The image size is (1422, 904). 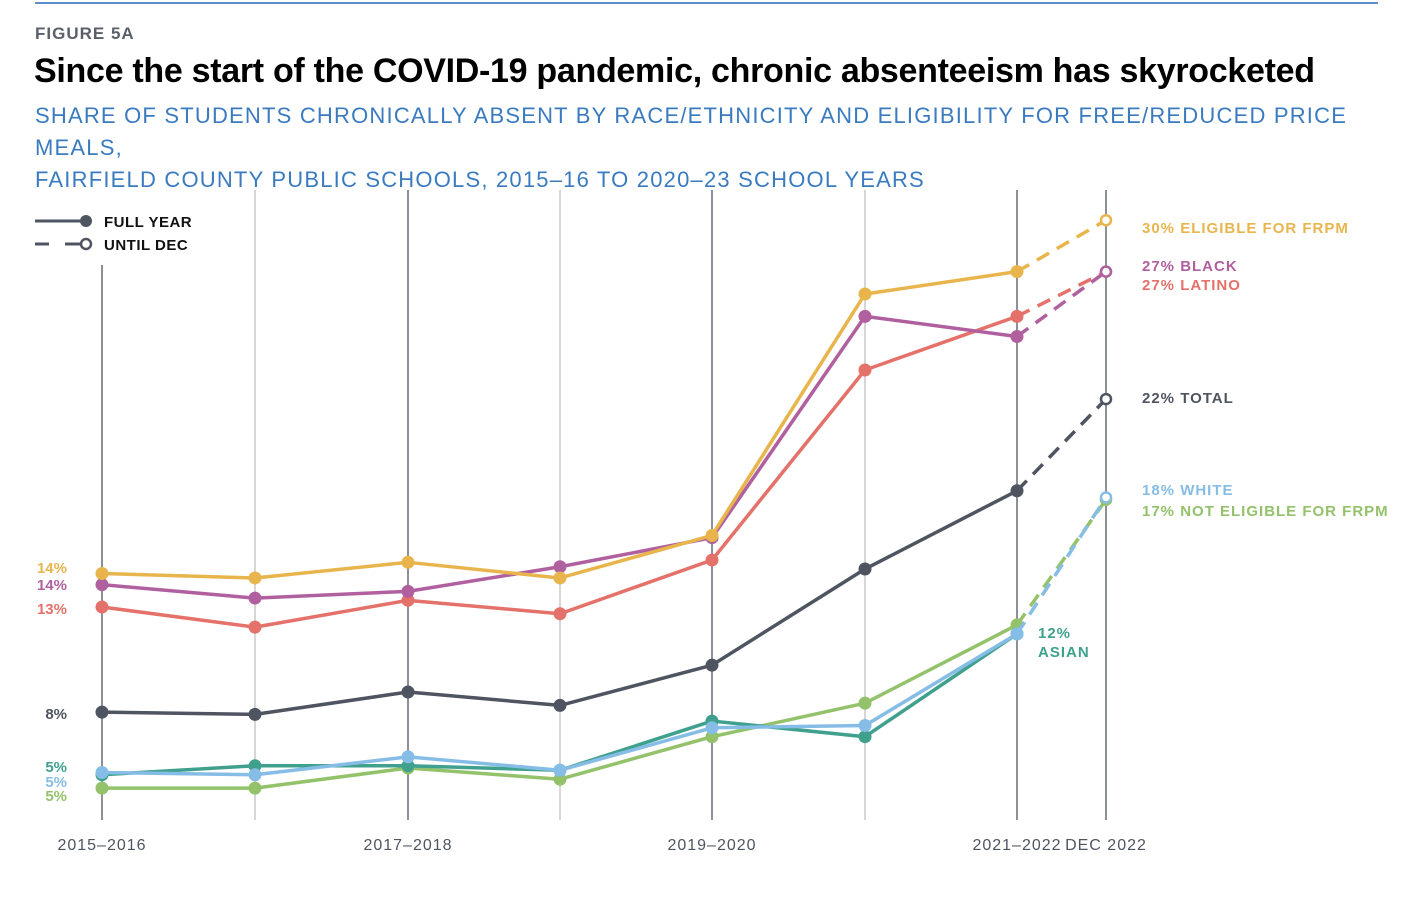 What do you see at coordinates (85, 33) in the screenshot?
I see `figure-label: FIGURE 5A` at bounding box center [85, 33].